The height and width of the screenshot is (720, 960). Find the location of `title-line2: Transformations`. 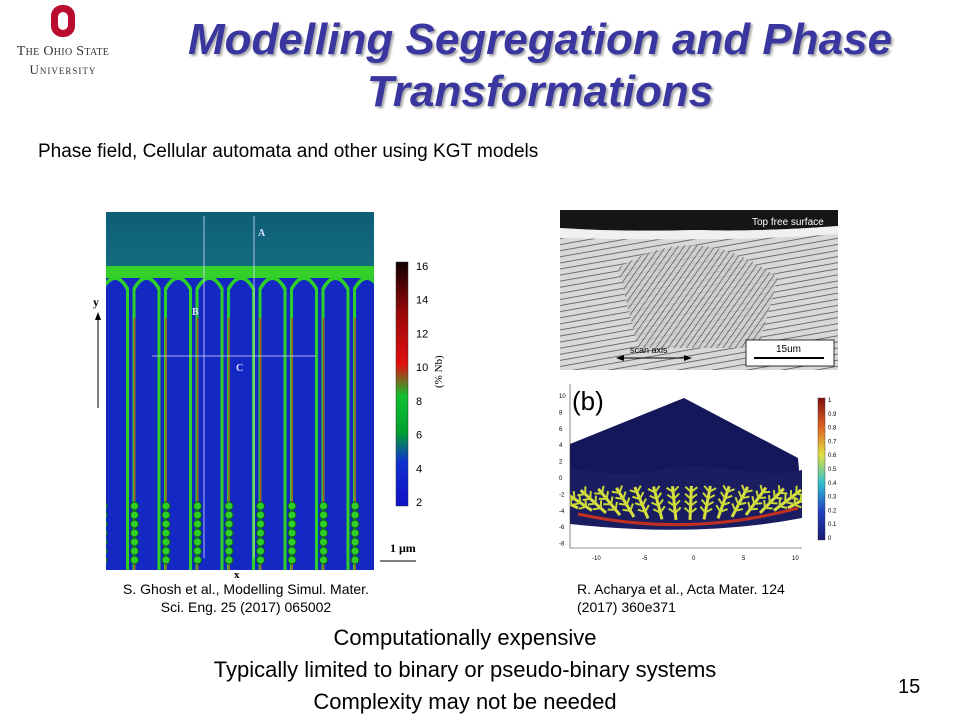

title-line2: Transformations is located at coordinates (540, 91).